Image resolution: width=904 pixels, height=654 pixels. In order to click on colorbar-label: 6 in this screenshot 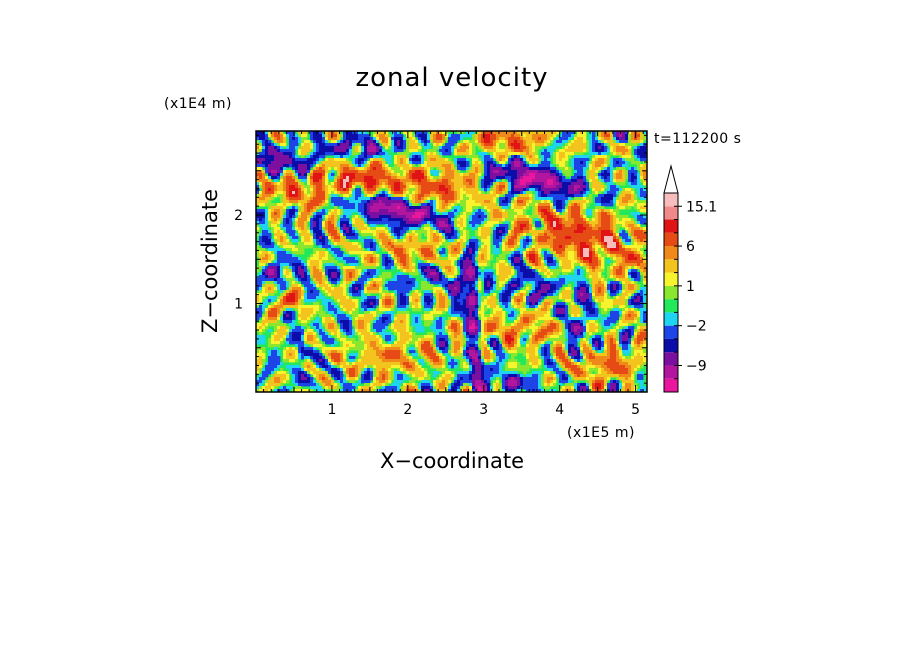, I will do `click(690, 247)`.